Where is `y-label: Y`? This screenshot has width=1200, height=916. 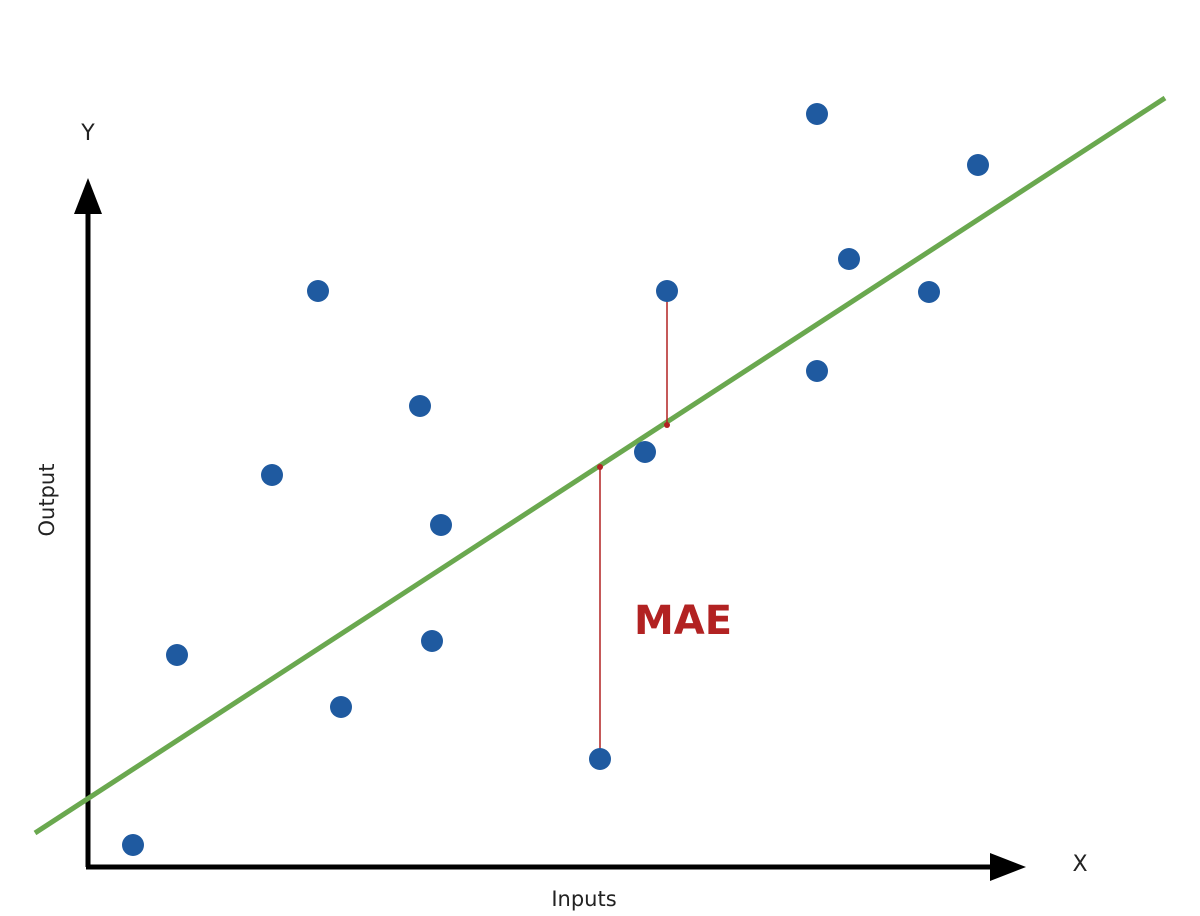
y-label: Y is located at coordinates (87, 133).